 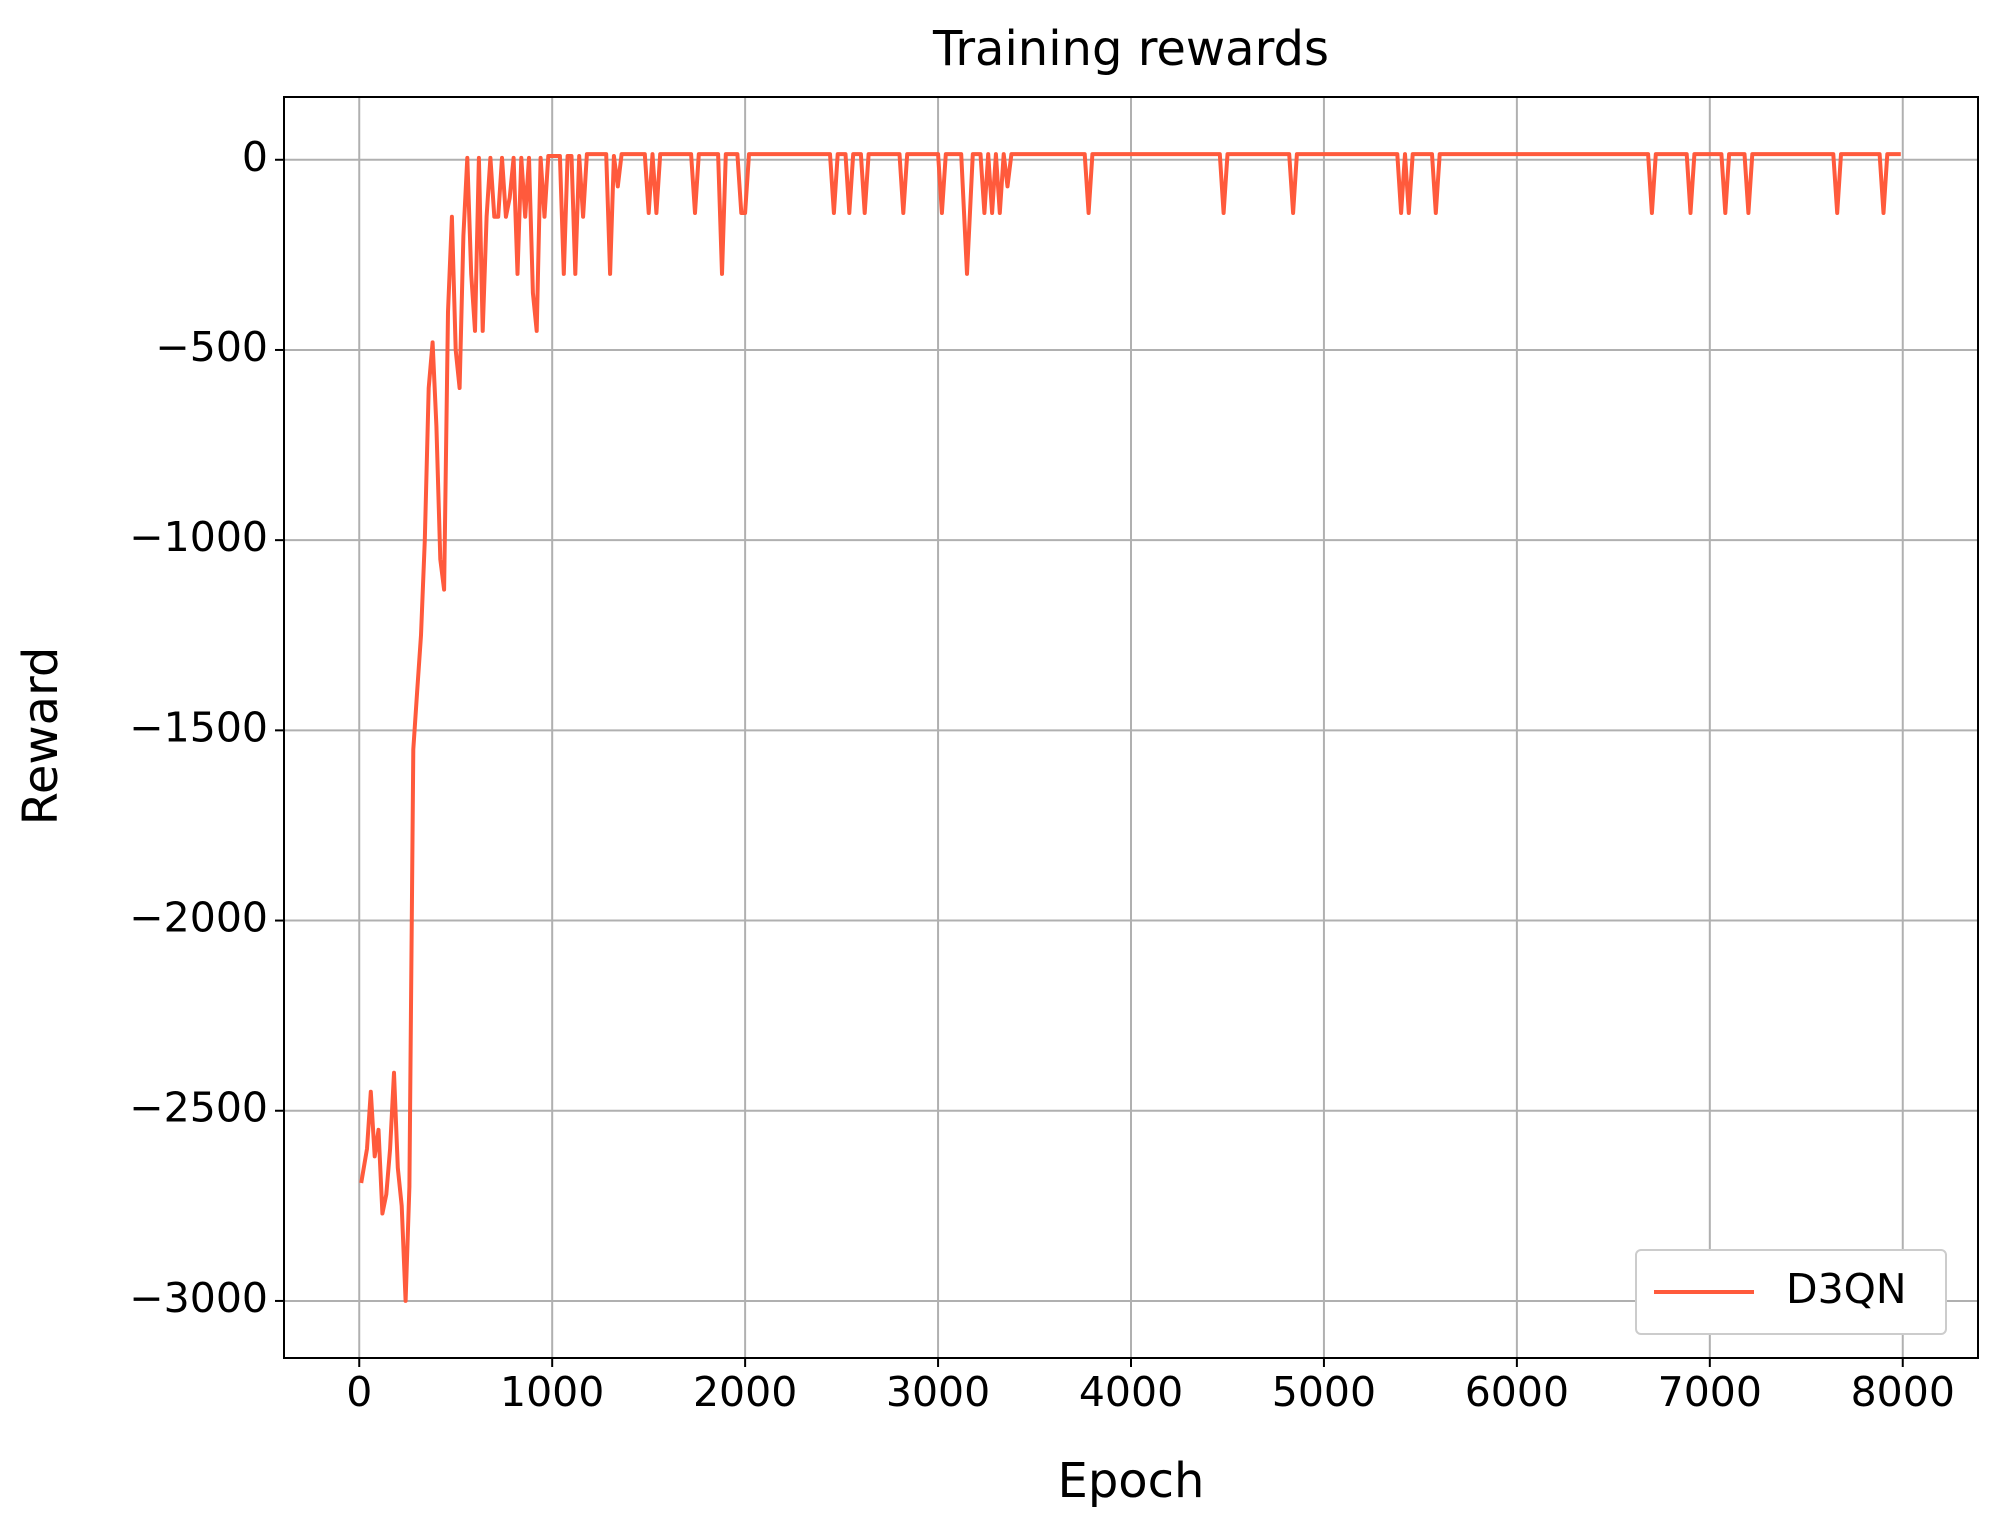 What do you see at coordinates (198, 1108) in the screenshot?
I see `y-tick-label: −2500` at bounding box center [198, 1108].